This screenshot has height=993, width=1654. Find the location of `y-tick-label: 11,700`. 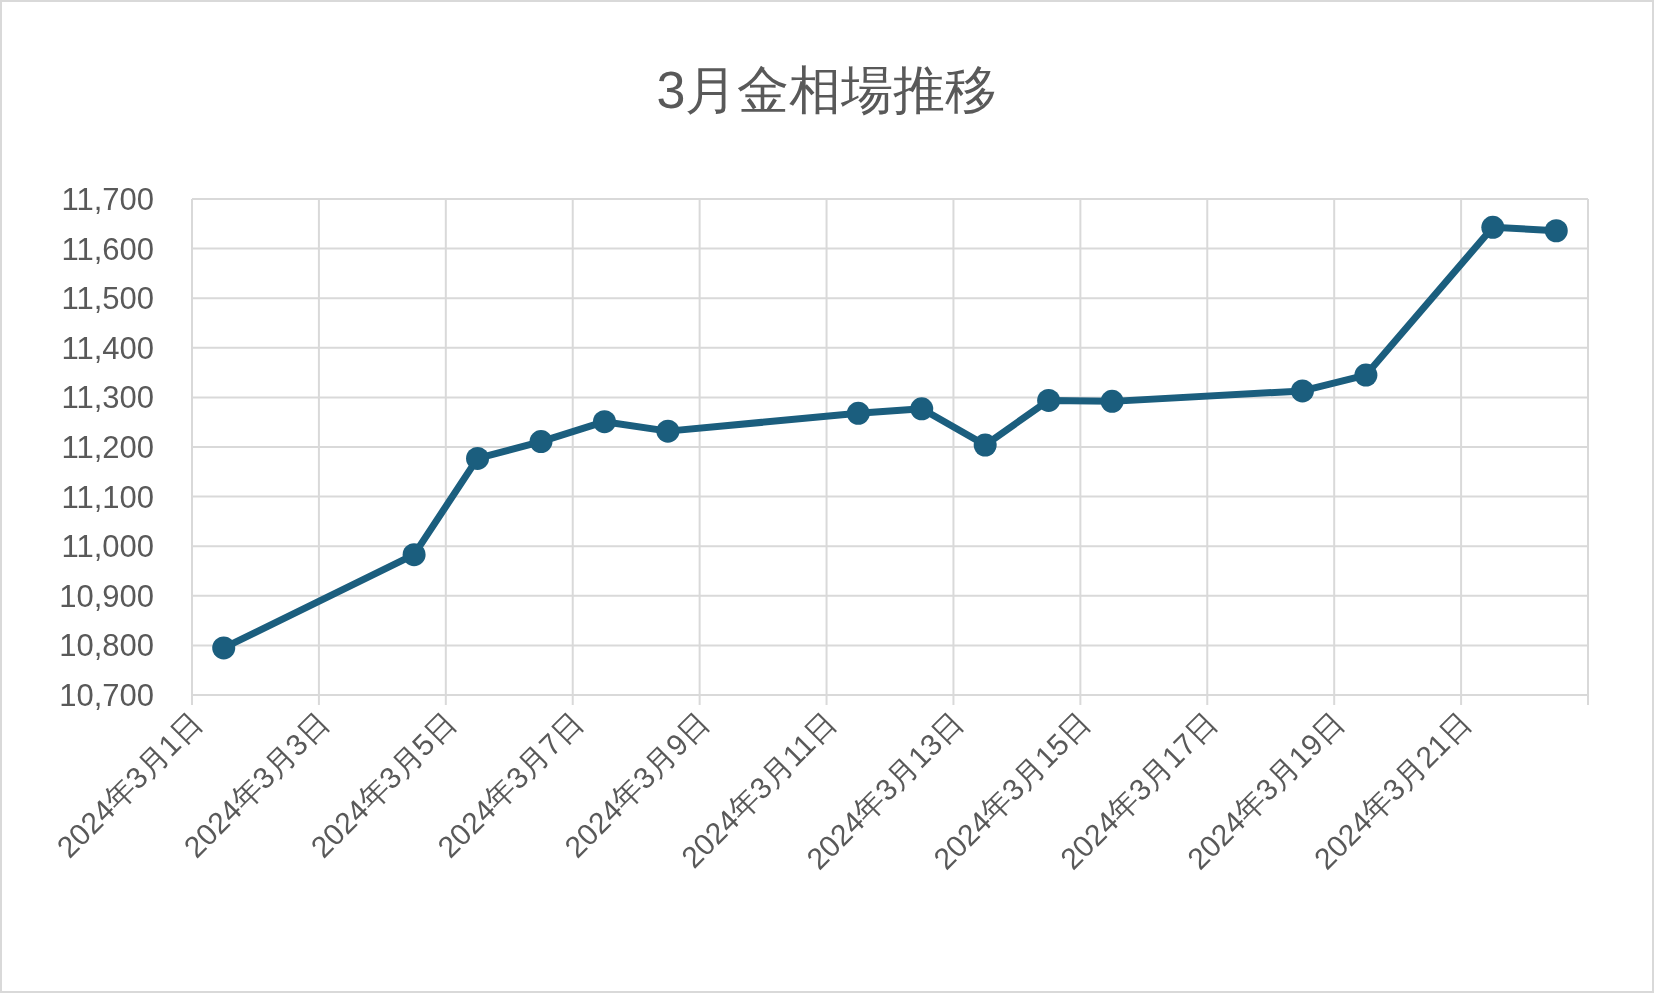

y-tick-label: 11,700 is located at coordinates (107, 199).